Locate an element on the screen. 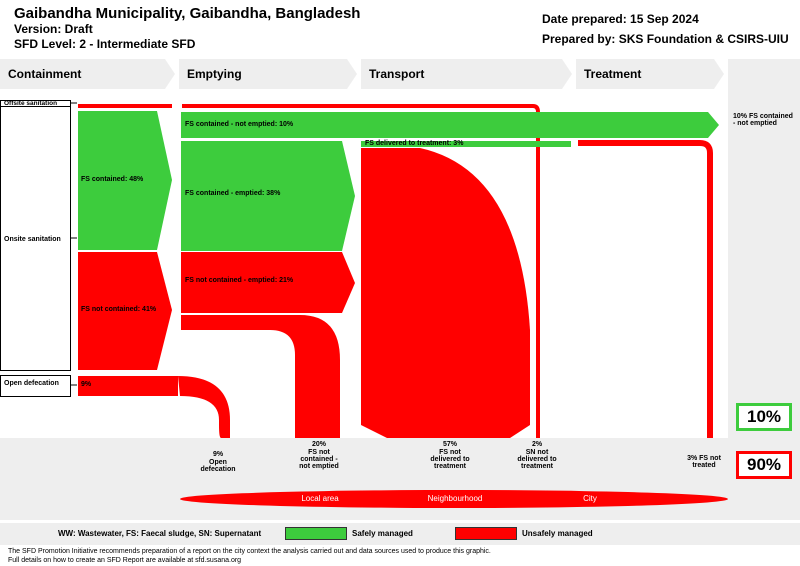  outcome-pct-not-delivered: 57% is located at coordinates (449, 444).